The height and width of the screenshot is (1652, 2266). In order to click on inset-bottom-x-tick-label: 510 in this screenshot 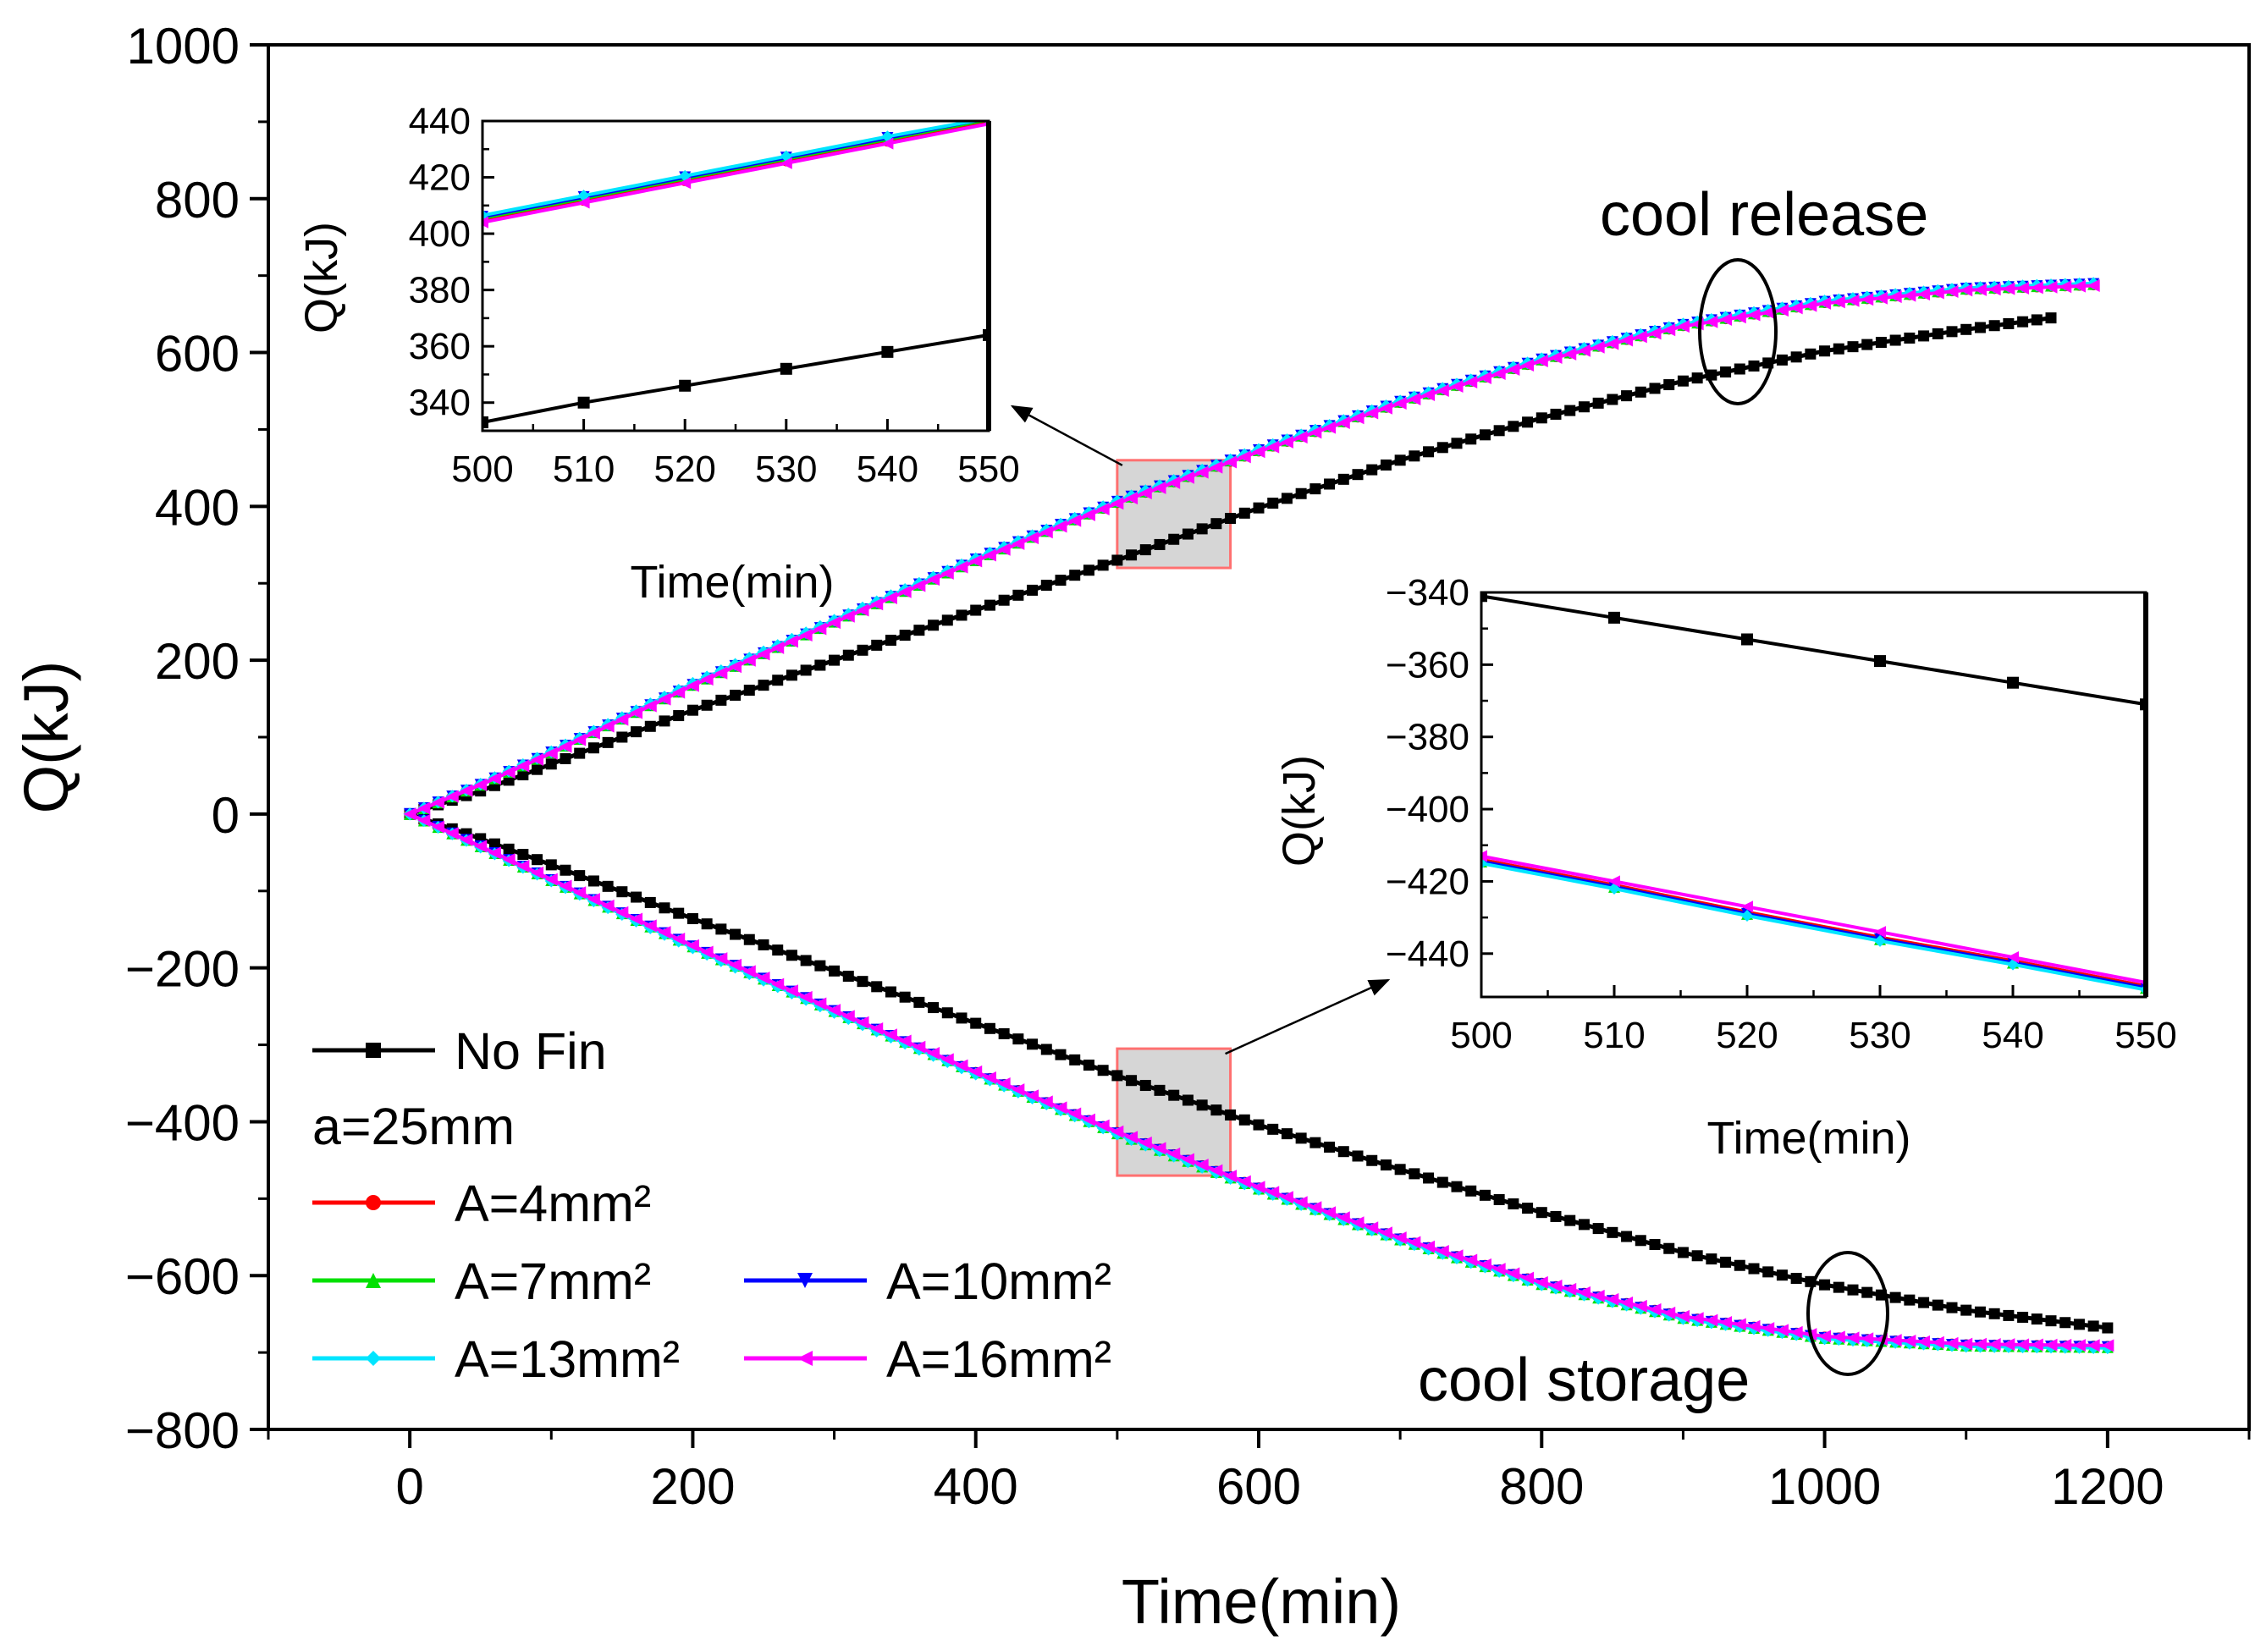, I will do `click(1614, 1035)`.